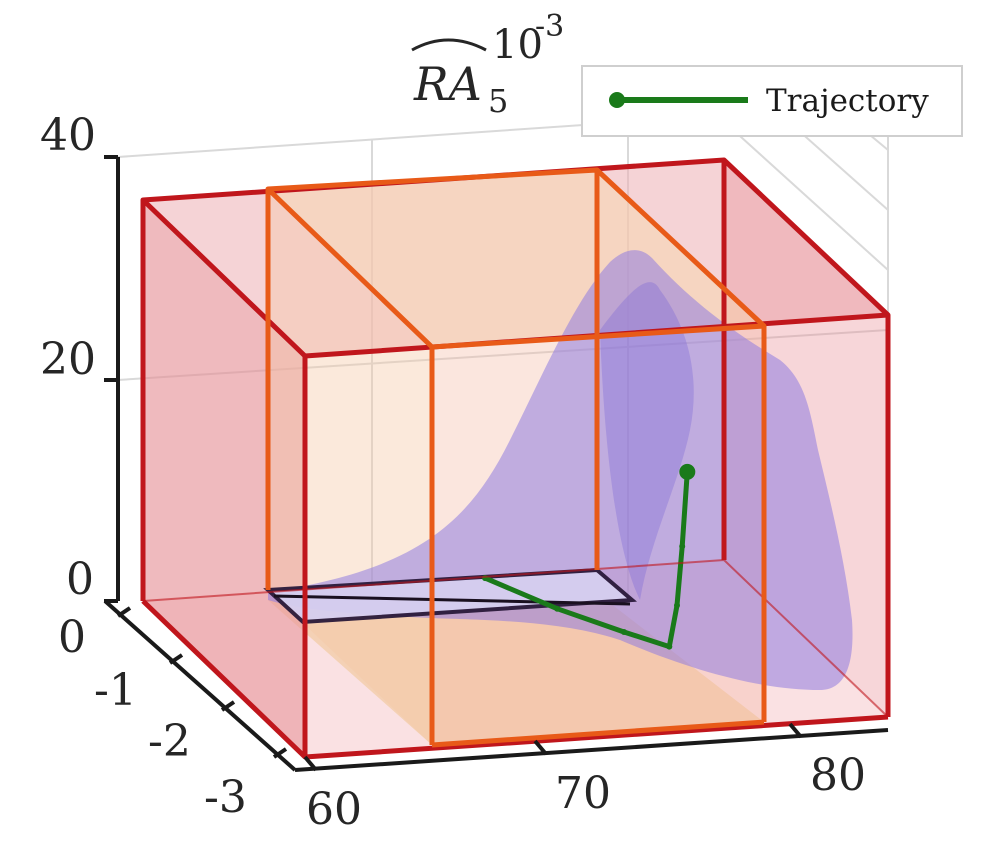 This screenshot has width=997, height=854. What do you see at coordinates (68, 135) in the screenshot?
I see `z-tick-label: 40` at bounding box center [68, 135].